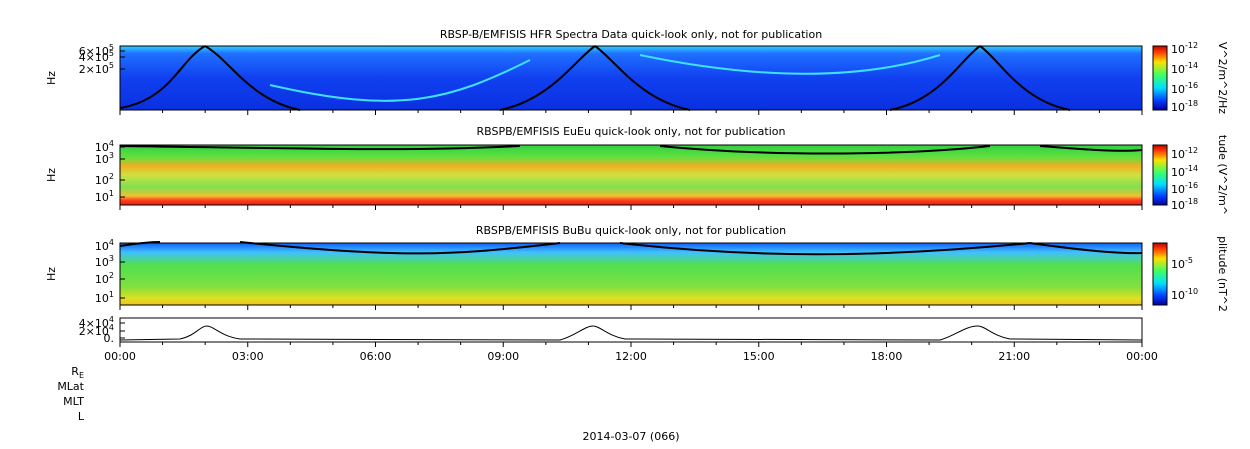  I want to click on tick-label: 4×10⁵, so click(96, 57).